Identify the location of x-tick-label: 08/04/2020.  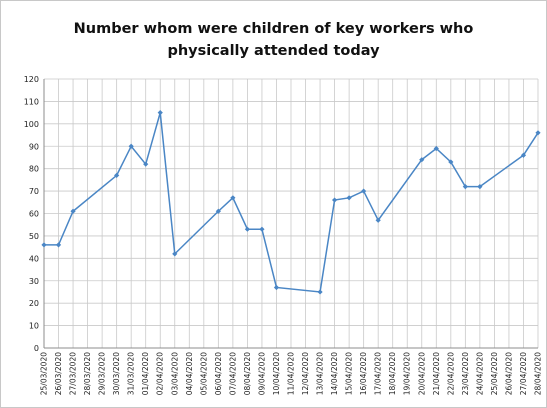
(247, 373).